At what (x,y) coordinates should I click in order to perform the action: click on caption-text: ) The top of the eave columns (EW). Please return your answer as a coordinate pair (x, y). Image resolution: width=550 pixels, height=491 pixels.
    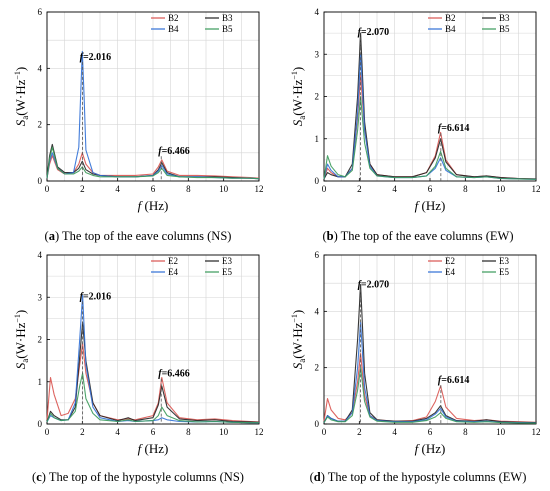
    Looking at the image, I should click on (424, 236).